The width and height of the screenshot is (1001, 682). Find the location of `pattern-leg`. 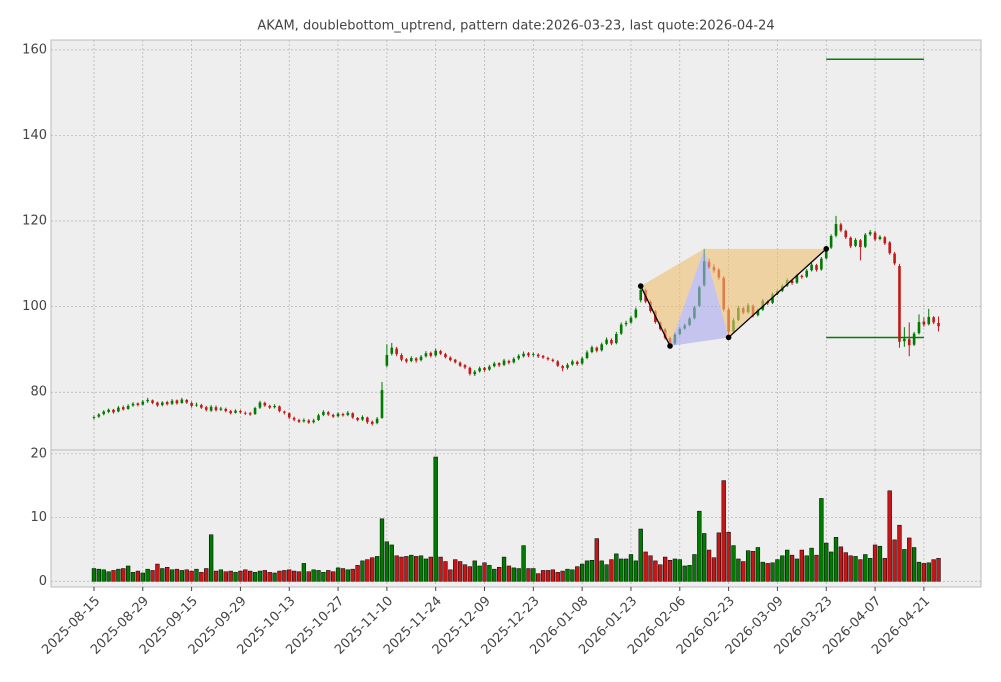

pattern-leg is located at coordinates (655, 316).